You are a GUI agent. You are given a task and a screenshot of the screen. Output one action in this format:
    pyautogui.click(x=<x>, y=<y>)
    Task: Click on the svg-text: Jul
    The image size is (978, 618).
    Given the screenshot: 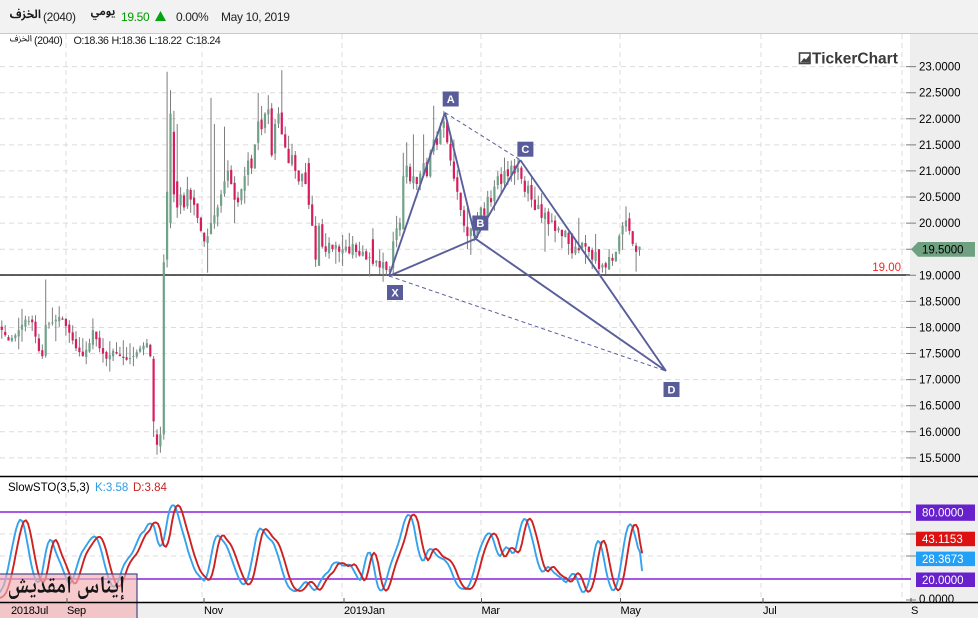 What is the action you would take?
    pyautogui.click(x=769, y=611)
    